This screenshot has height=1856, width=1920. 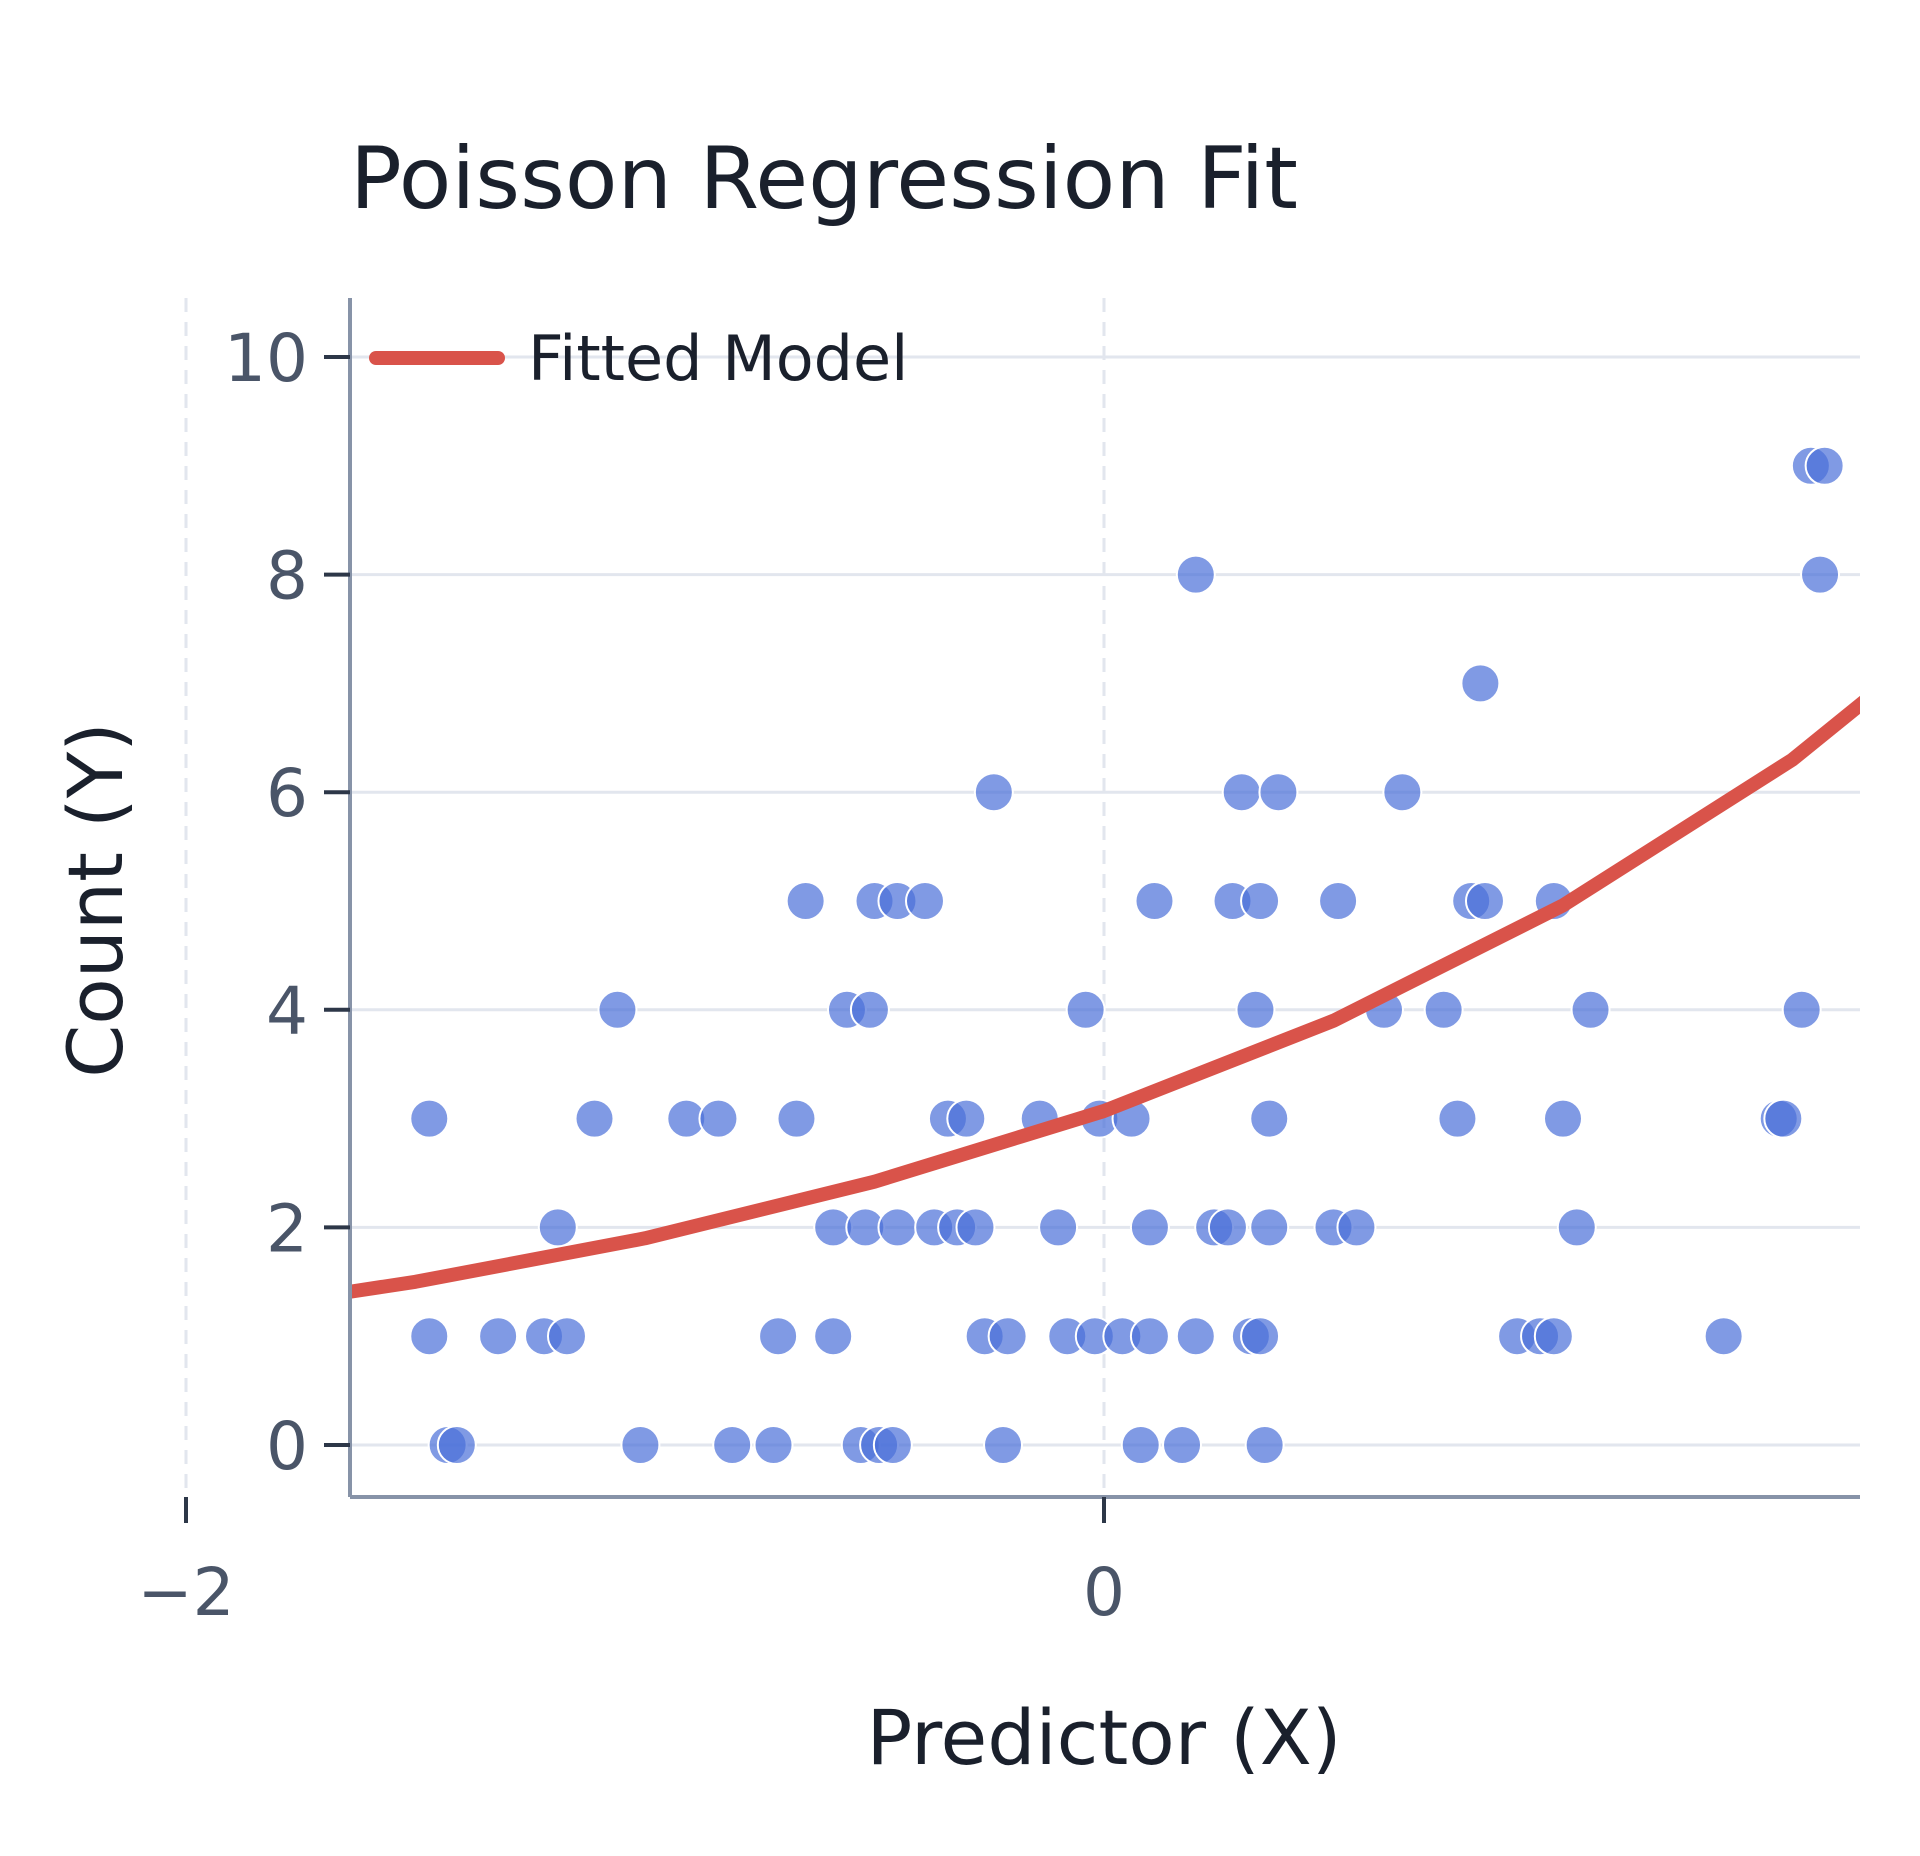 I want to click on x-tick-label: 0, so click(x=1104, y=1592).